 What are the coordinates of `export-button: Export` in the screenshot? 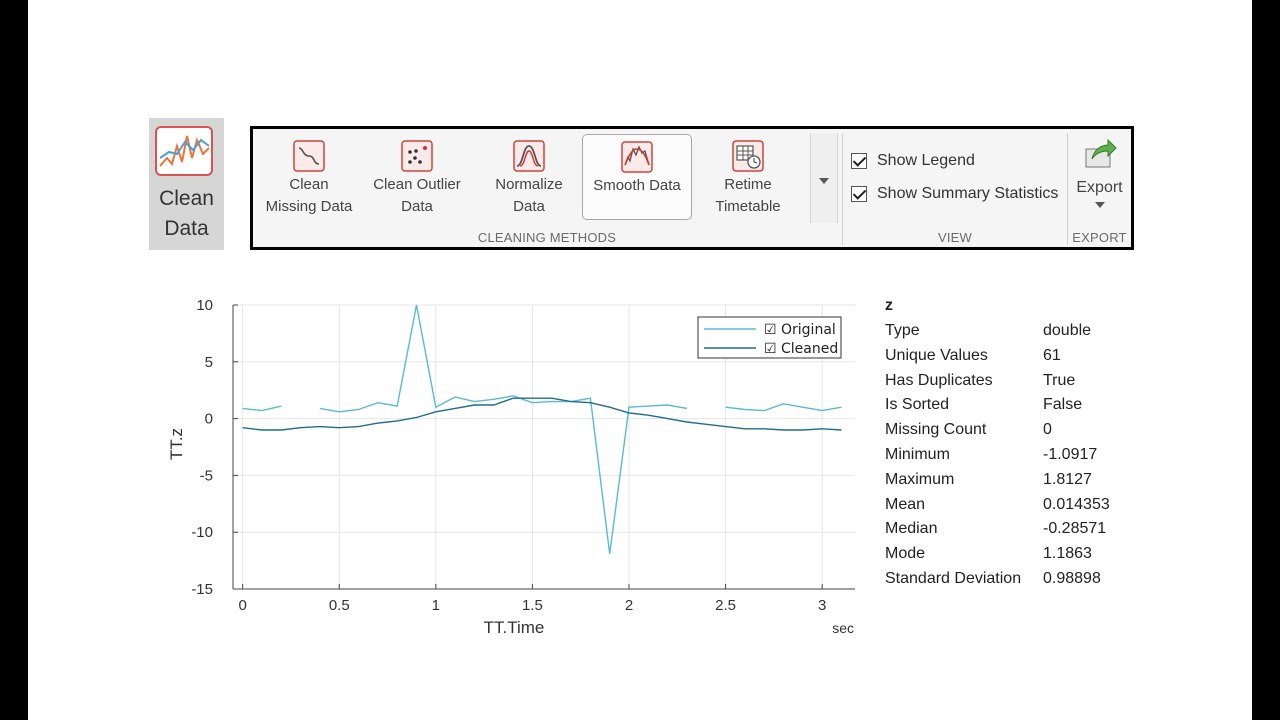 It's located at (1099, 178).